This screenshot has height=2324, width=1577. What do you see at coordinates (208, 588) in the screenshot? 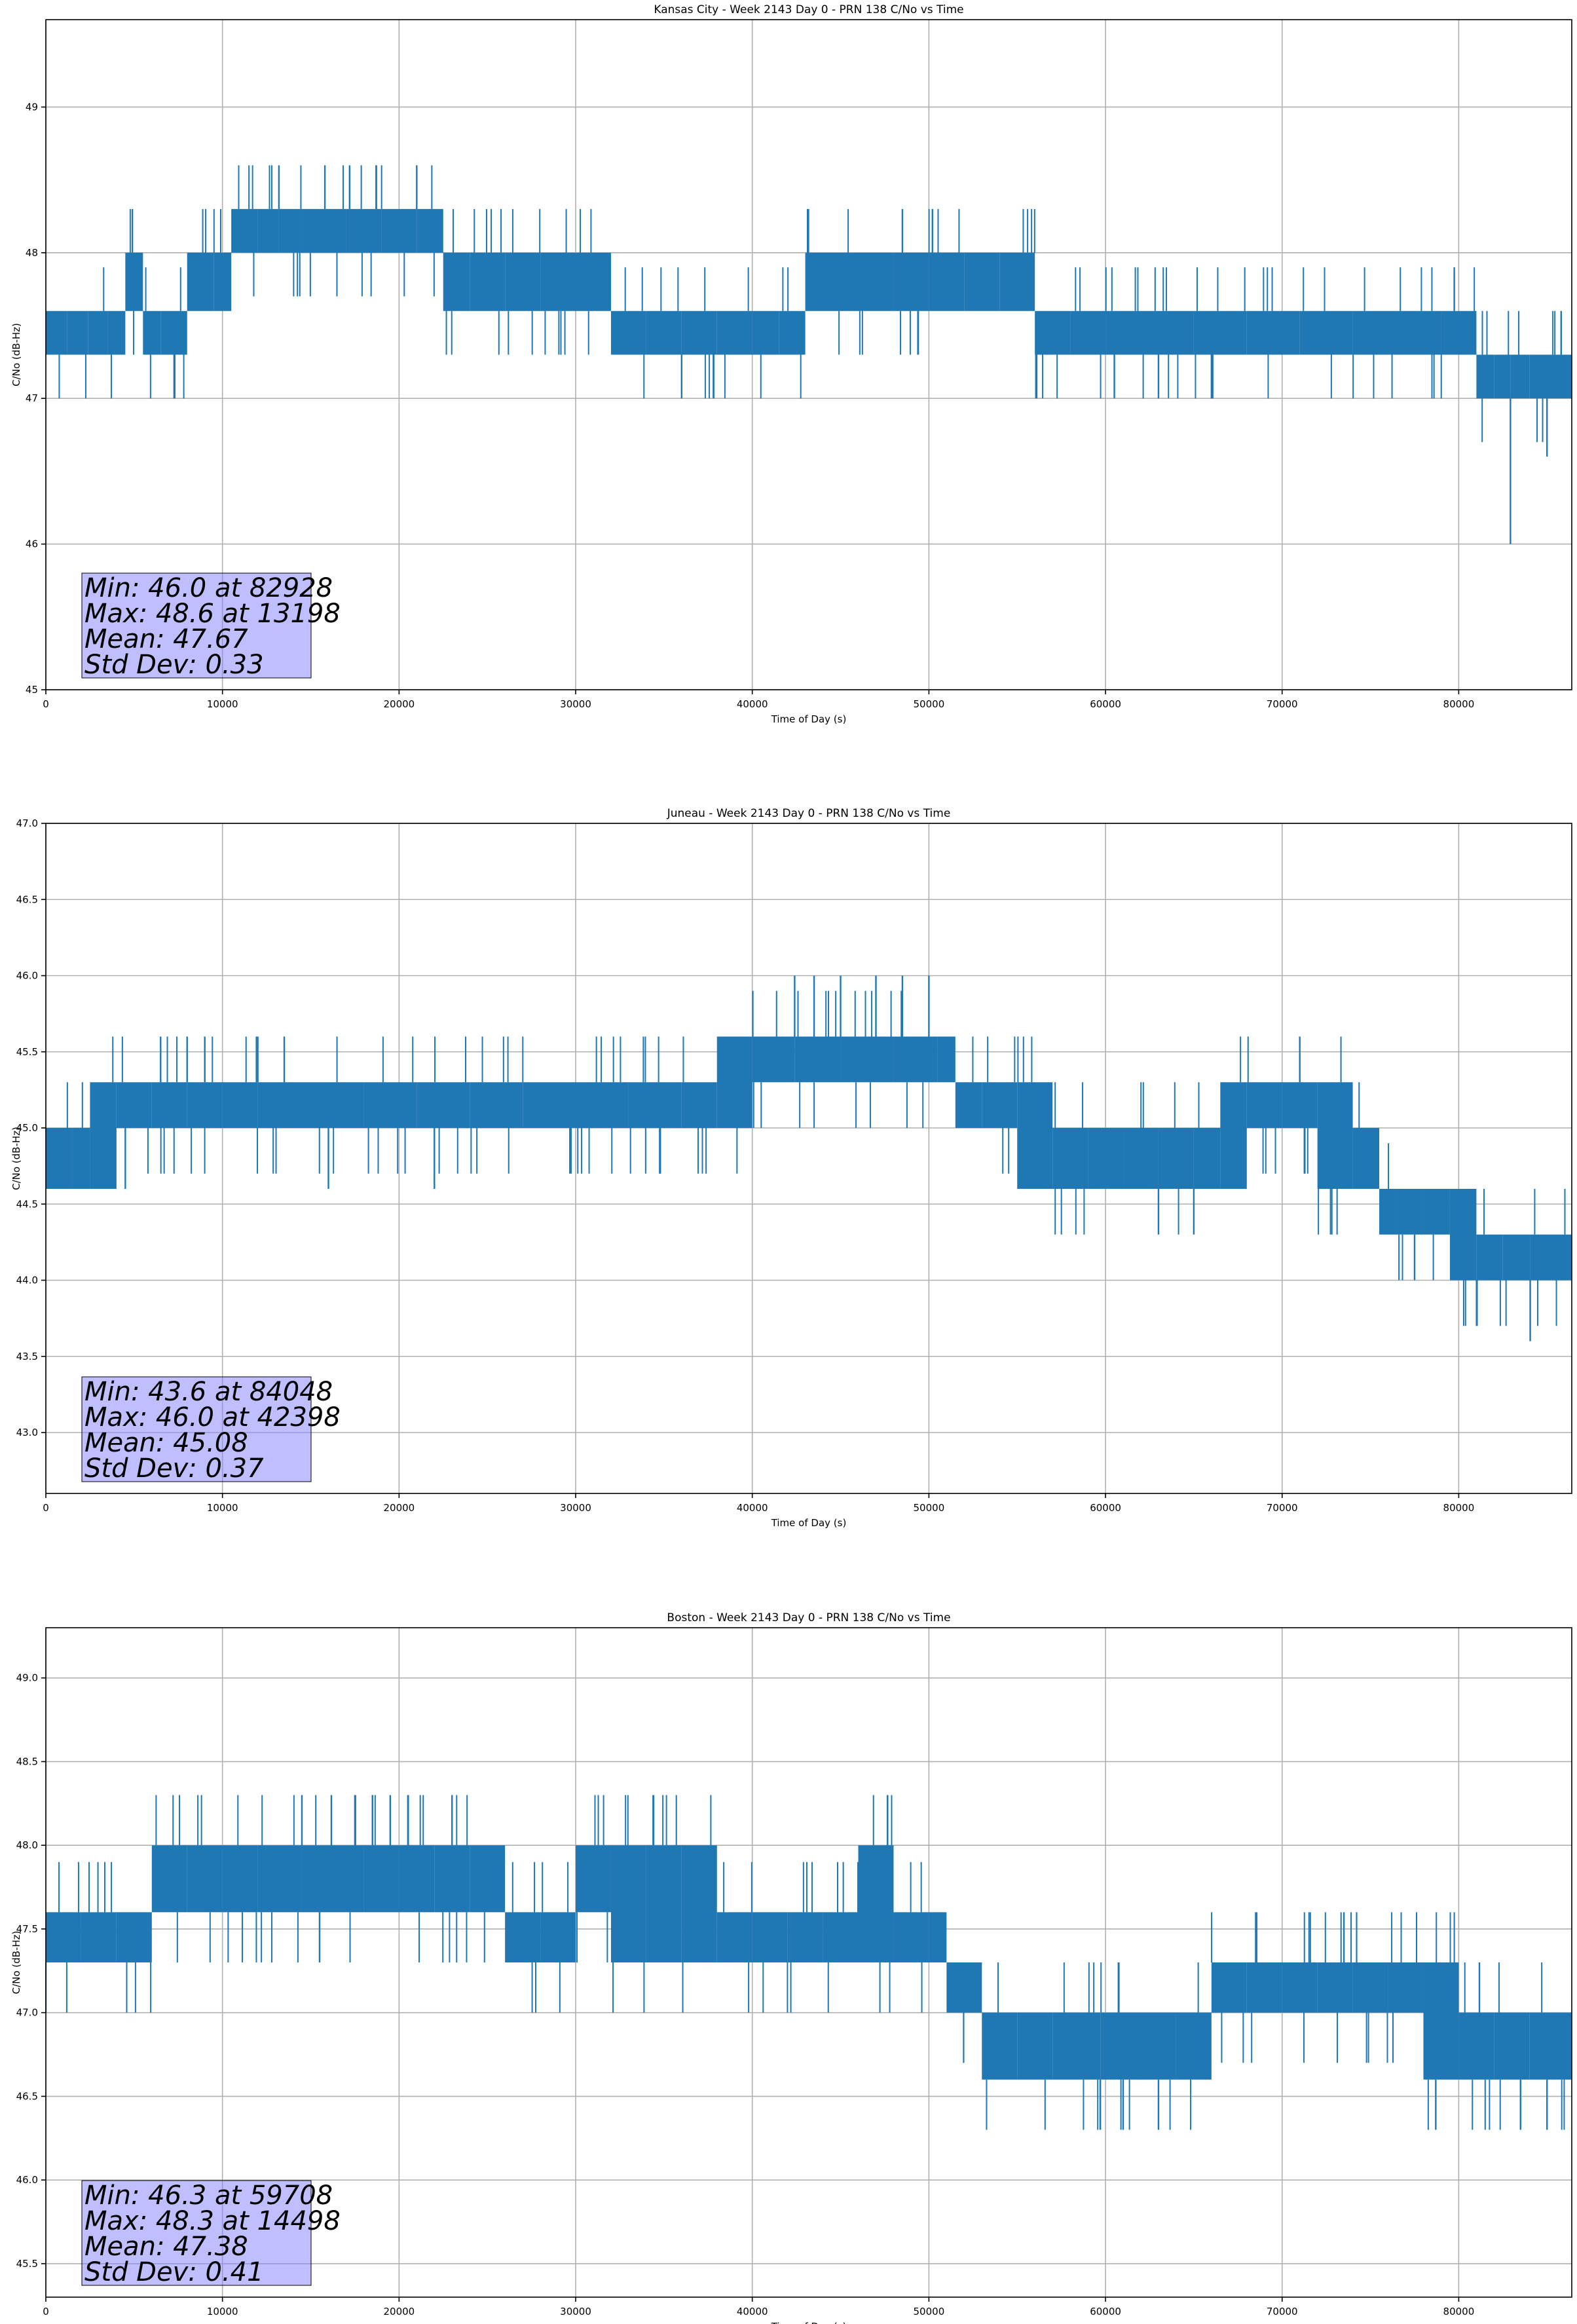
I see `stats-line: Min: 46.0 at 82928` at bounding box center [208, 588].